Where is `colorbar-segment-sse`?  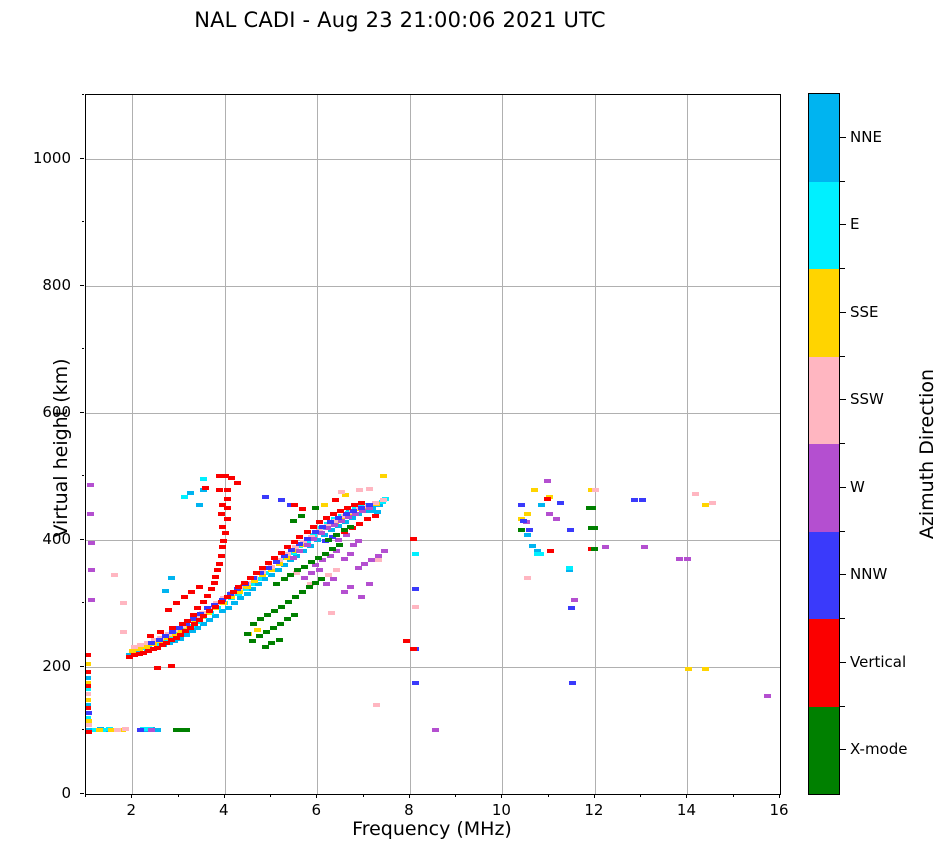 colorbar-segment-sse is located at coordinates (824, 313).